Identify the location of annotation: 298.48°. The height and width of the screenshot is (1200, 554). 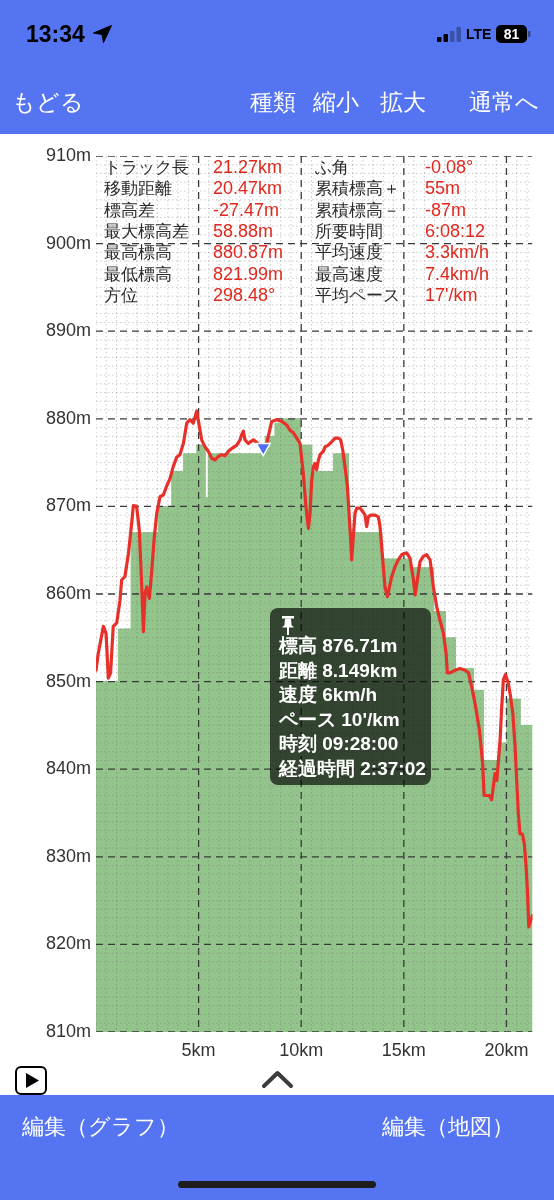
(245, 295).